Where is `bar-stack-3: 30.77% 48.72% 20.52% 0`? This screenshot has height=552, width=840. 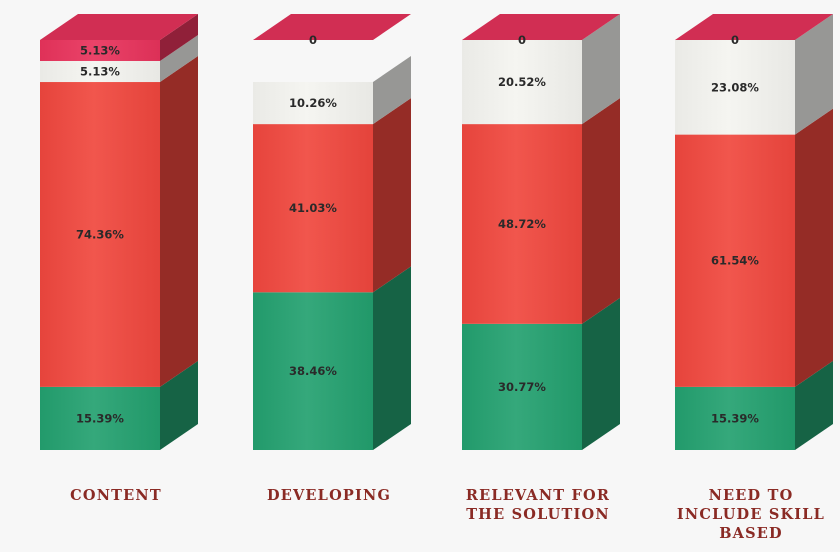 bar-stack-3: 30.77% 48.72% 20.52% 0 is located at coordinates (541, 231).